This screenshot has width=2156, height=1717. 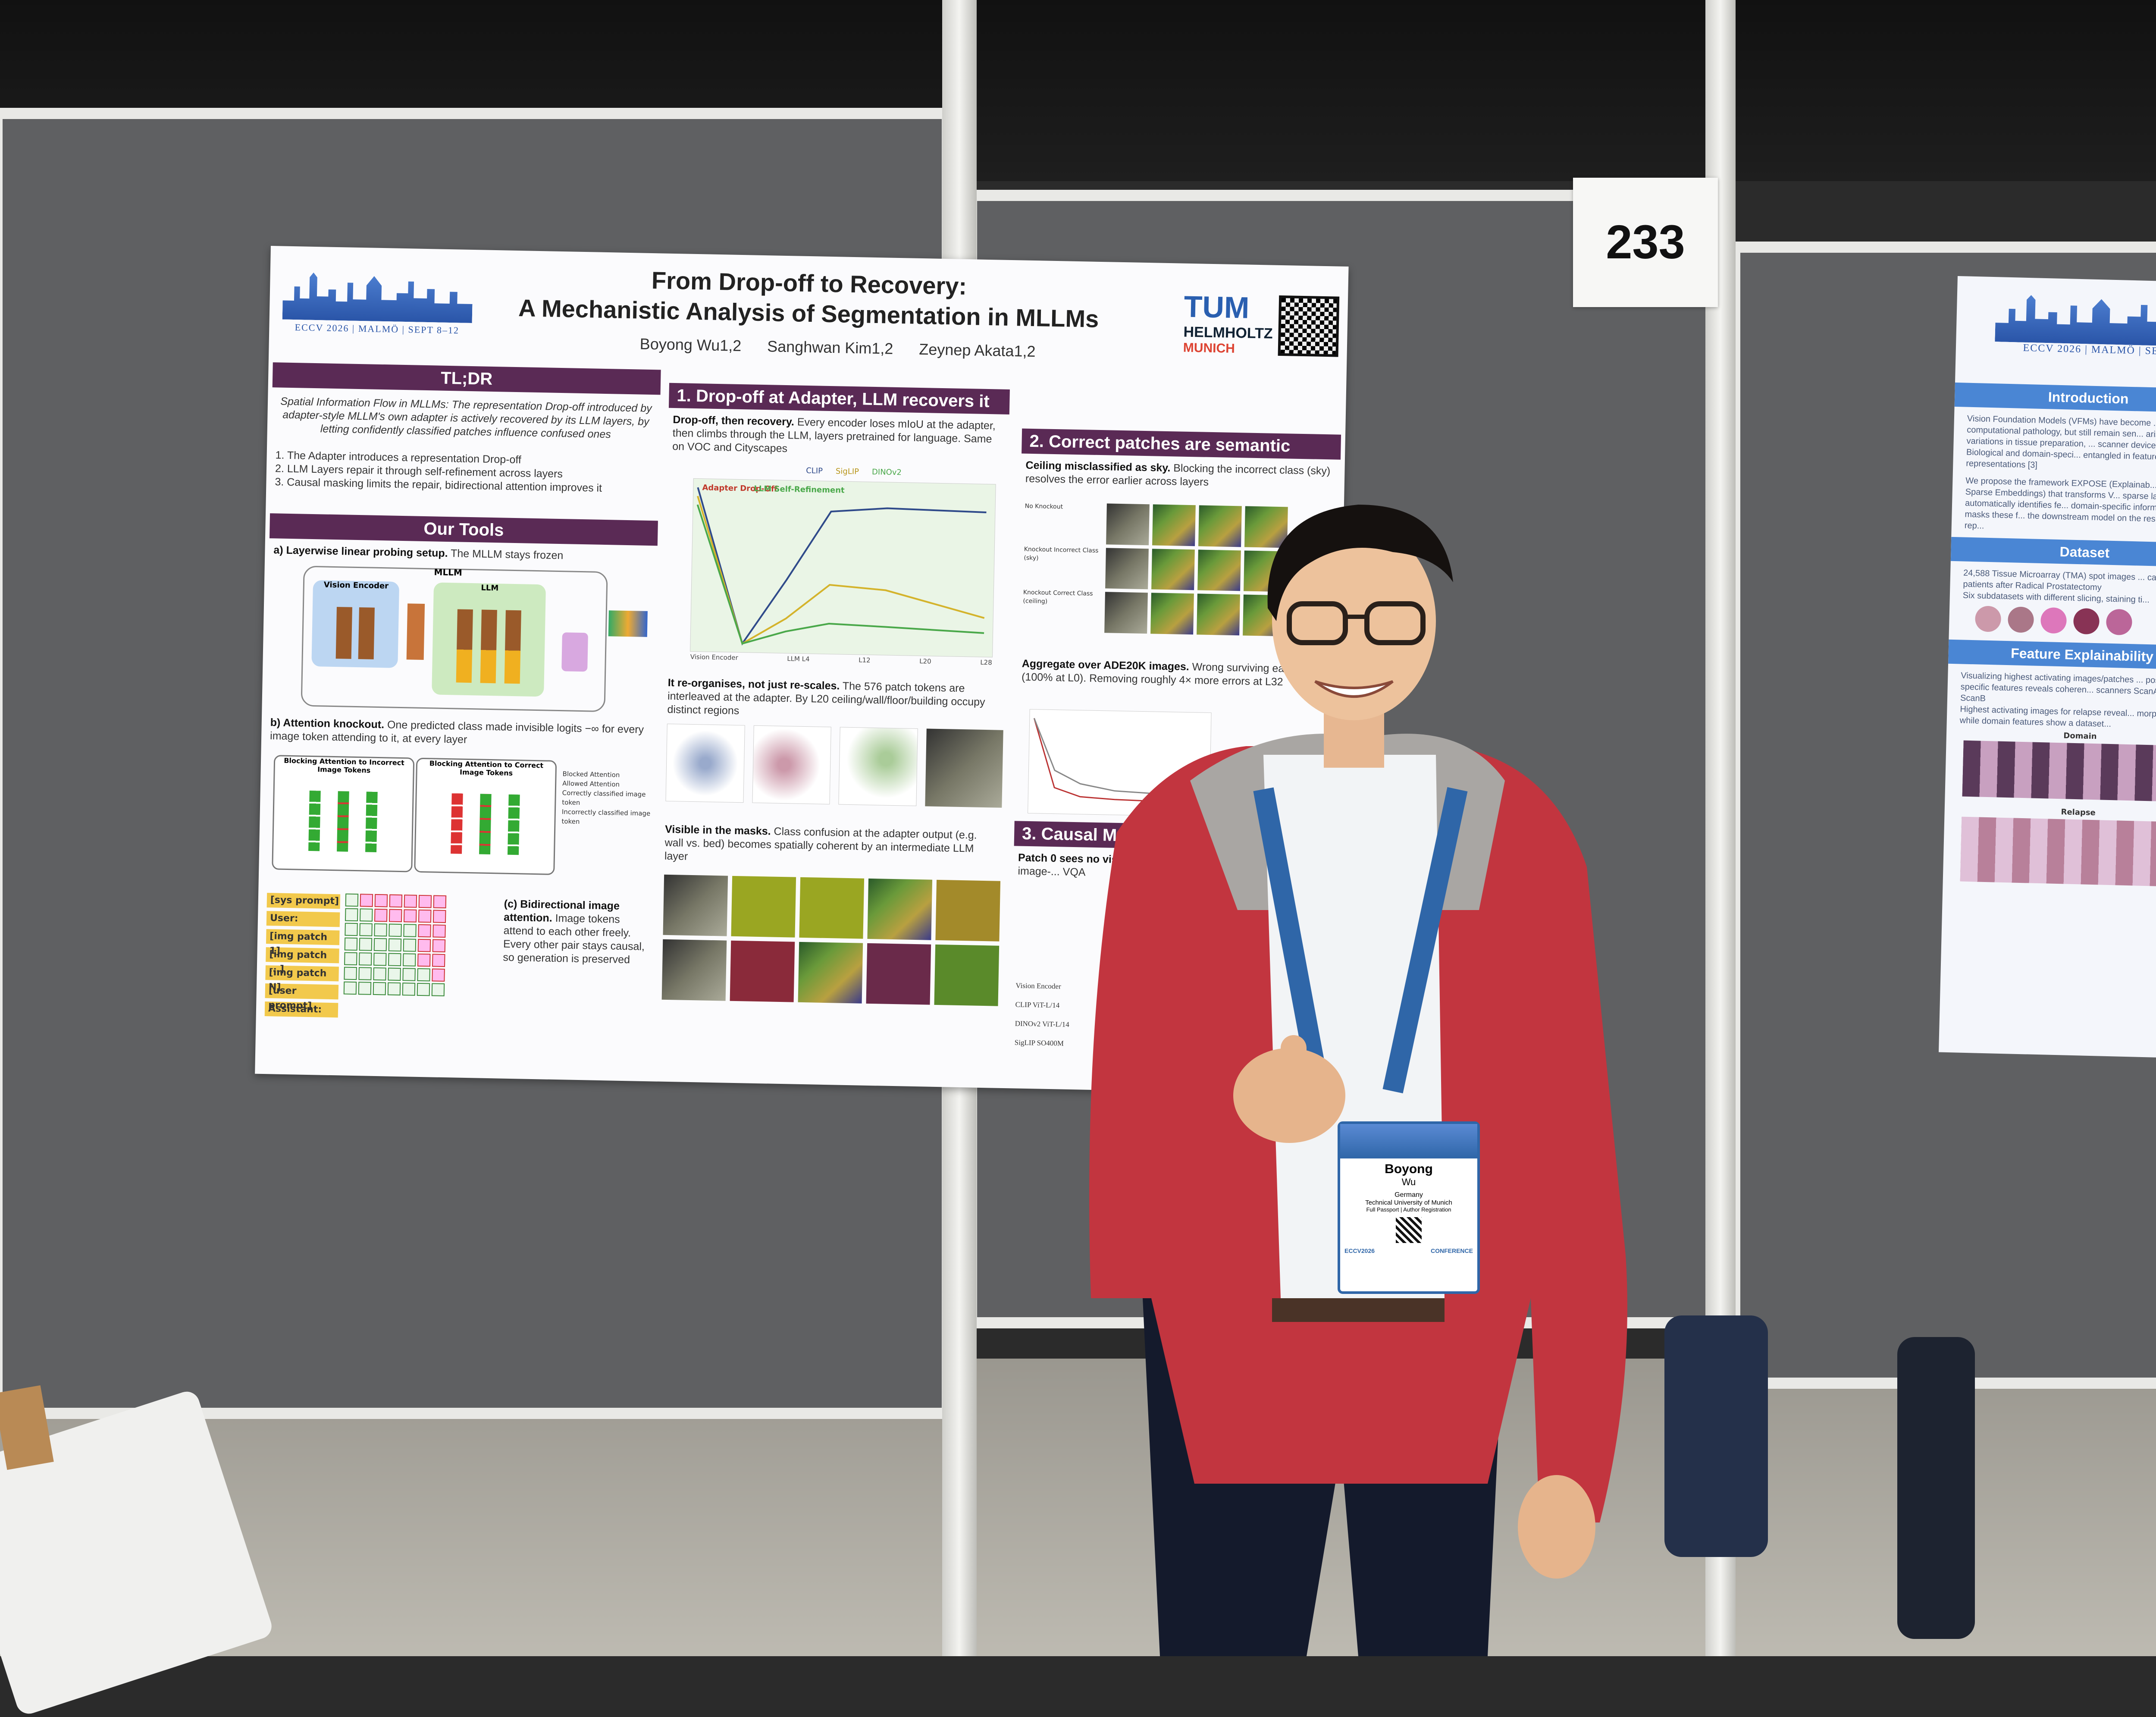 I want to click on bystander-legs, so click(x=1936, y=1488).